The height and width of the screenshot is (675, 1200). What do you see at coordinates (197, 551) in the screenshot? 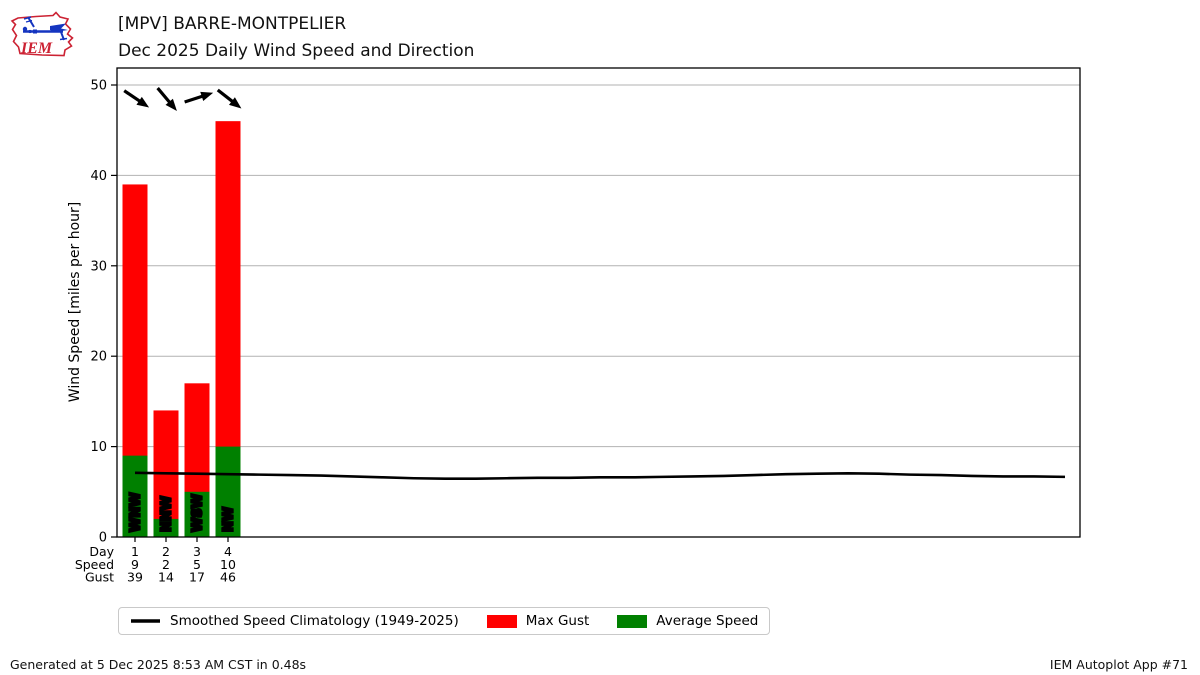
I see `x-table-value: 3` at bounding box center [197, 551].